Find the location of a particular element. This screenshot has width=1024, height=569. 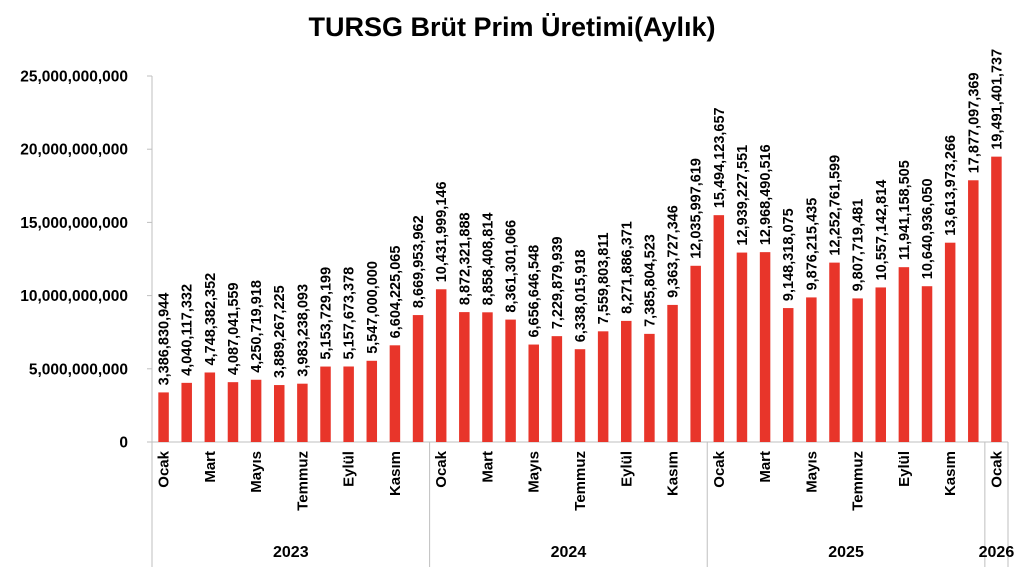

data-label: 9,807,719,481 is located at coordinates (859, 245).